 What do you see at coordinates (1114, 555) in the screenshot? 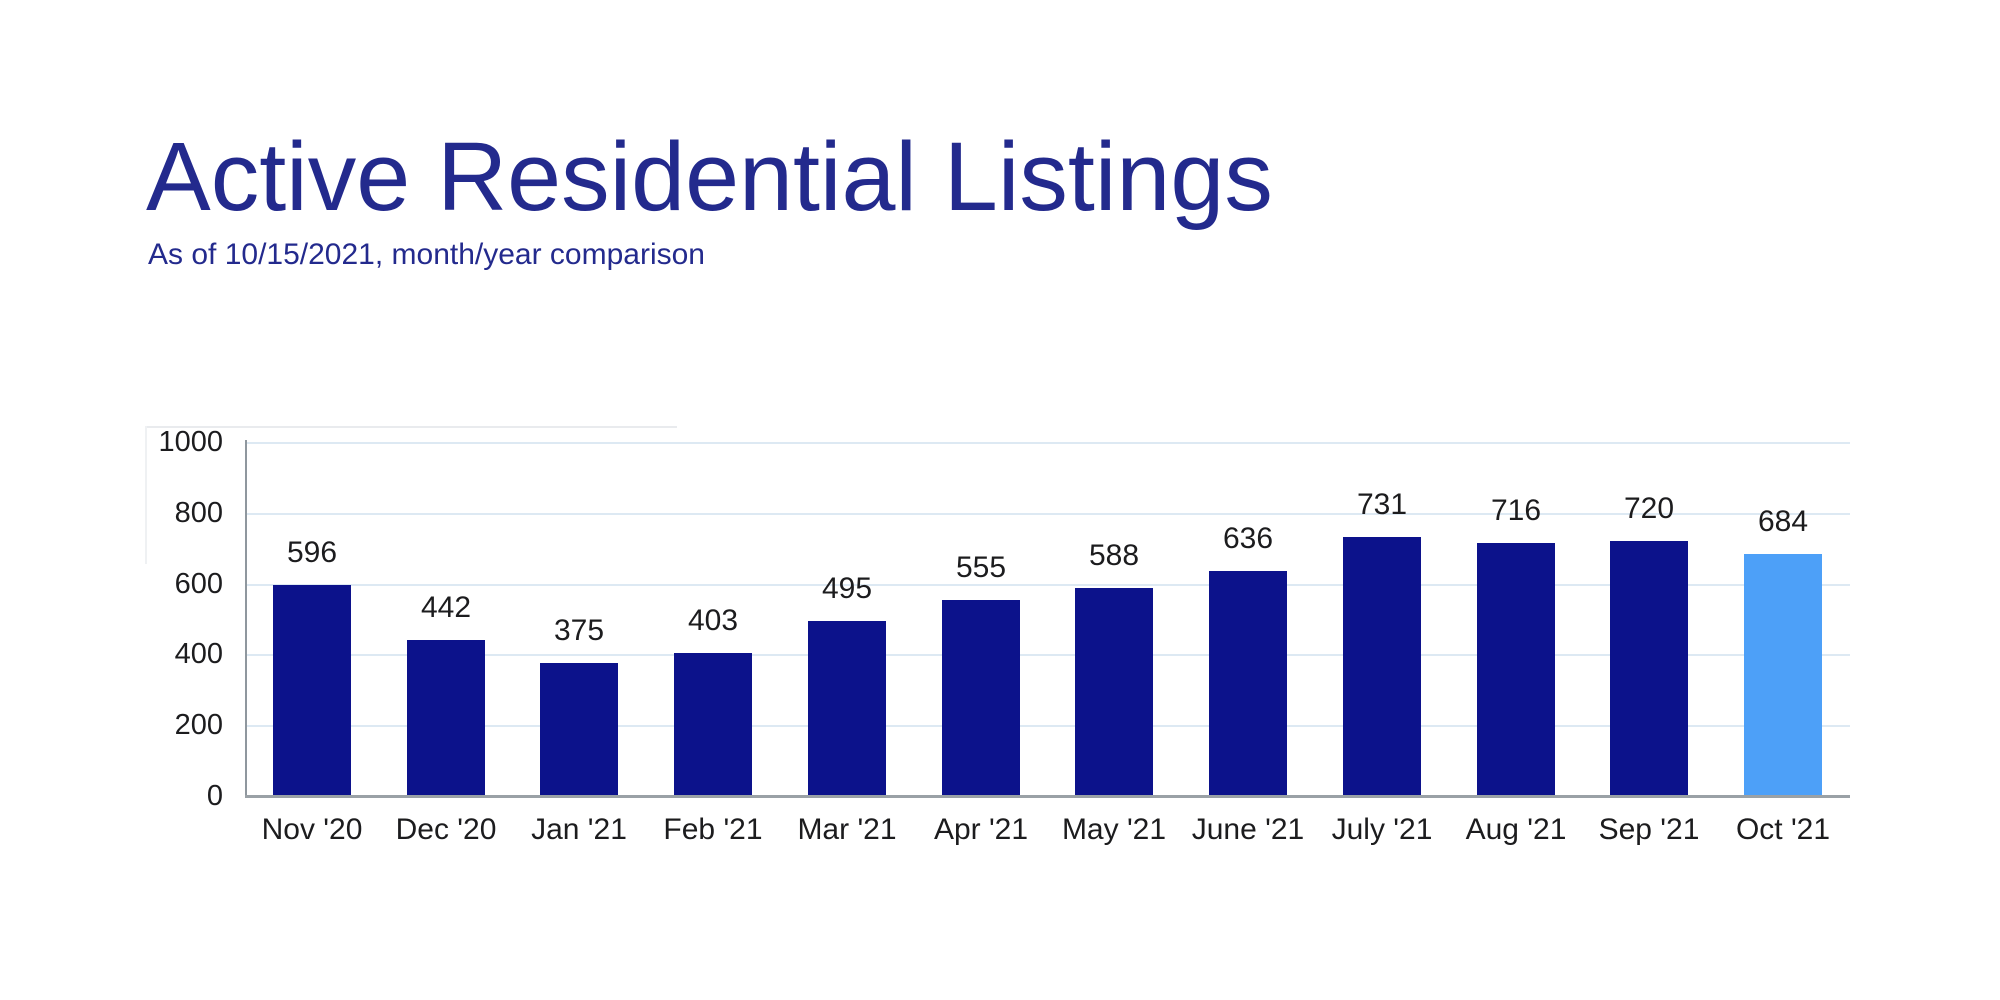
I see `bar-value-label: 588` at bounding box center [1114, 555].